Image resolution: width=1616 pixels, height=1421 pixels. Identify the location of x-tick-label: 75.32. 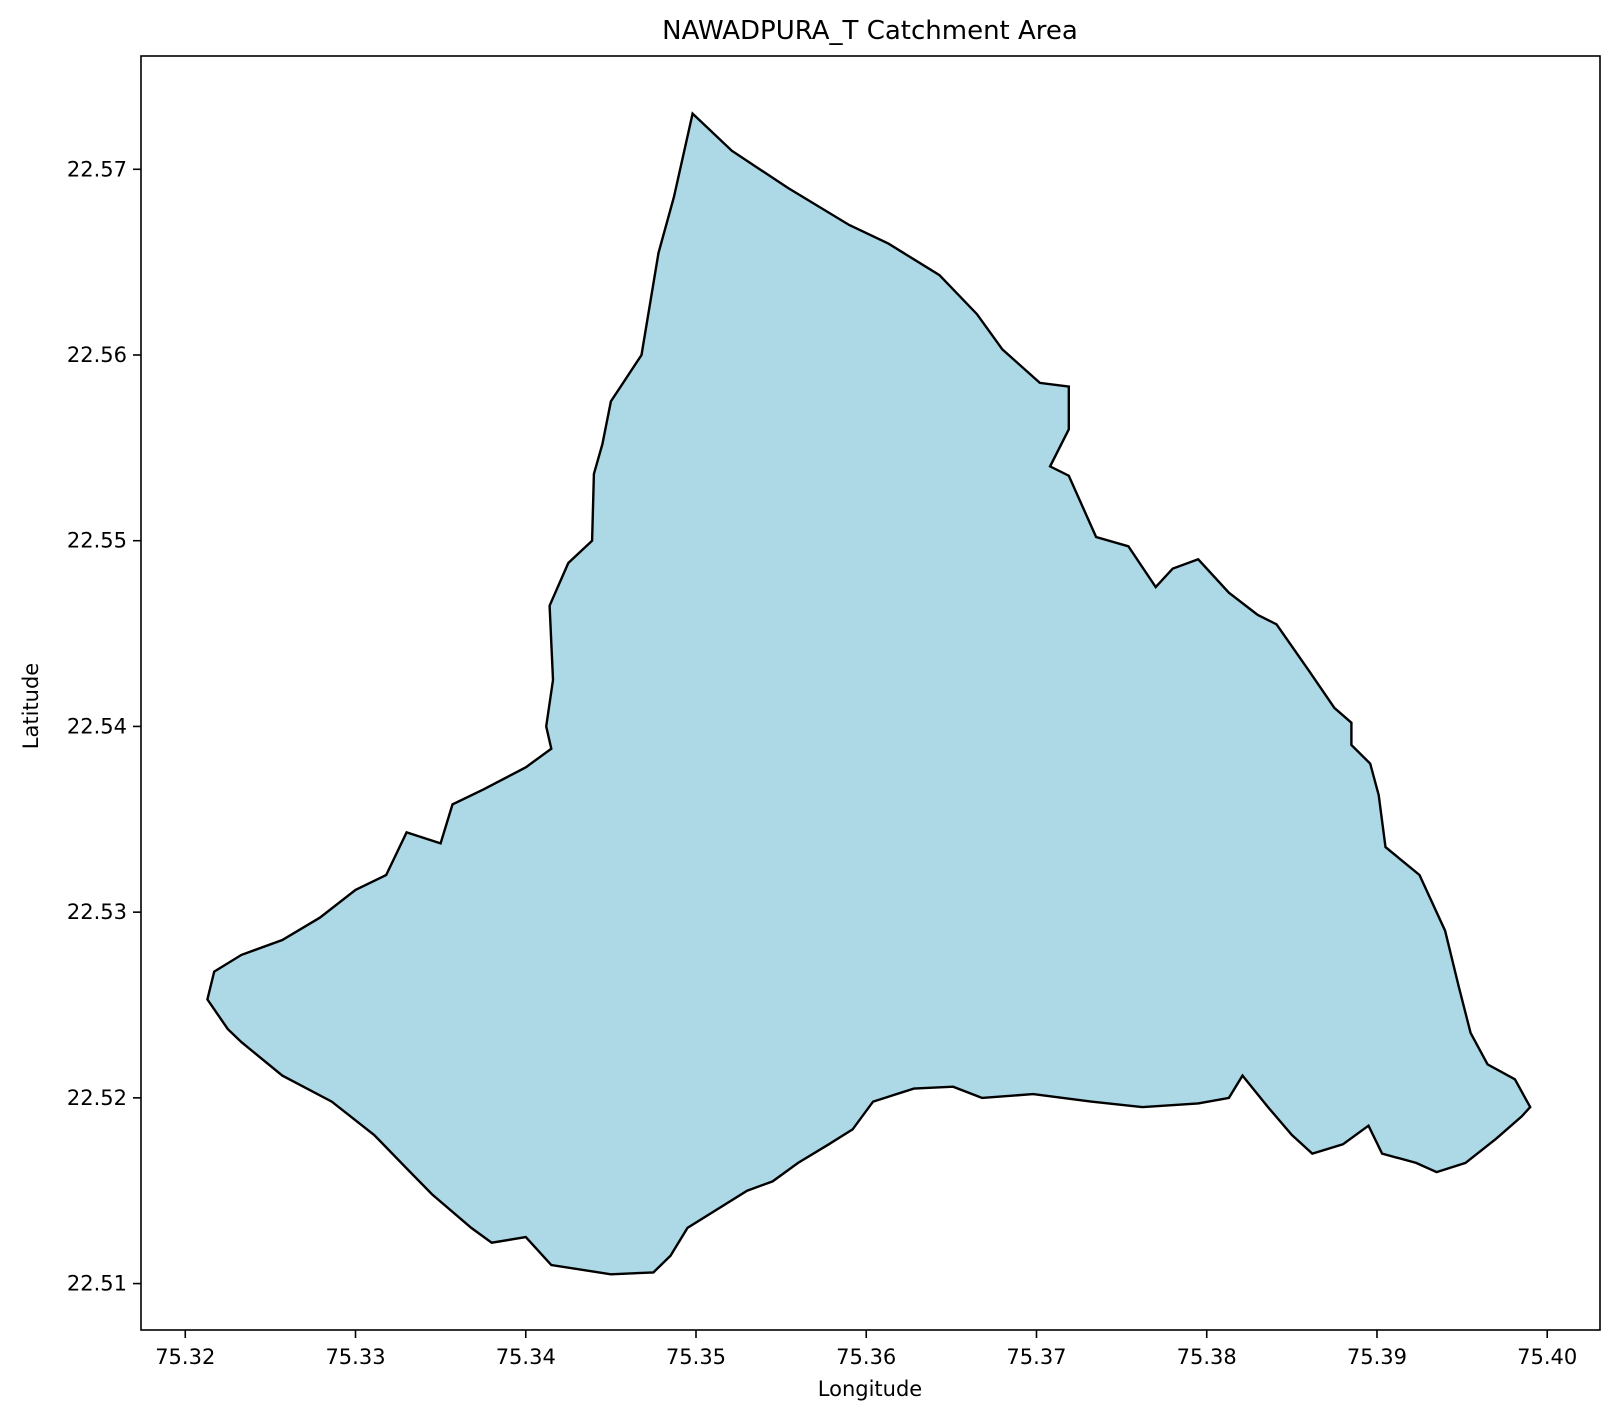
(185, 1357).